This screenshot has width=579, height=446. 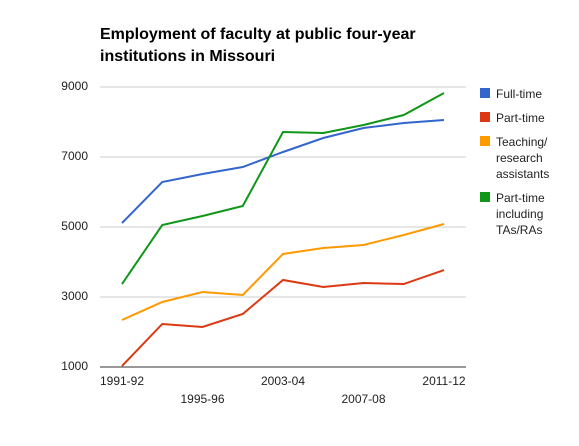 What do you see at coordinates (283, 381) in the screenshot?
I see `x-tick-label: 2003-04` at bounding box center [283, 381].